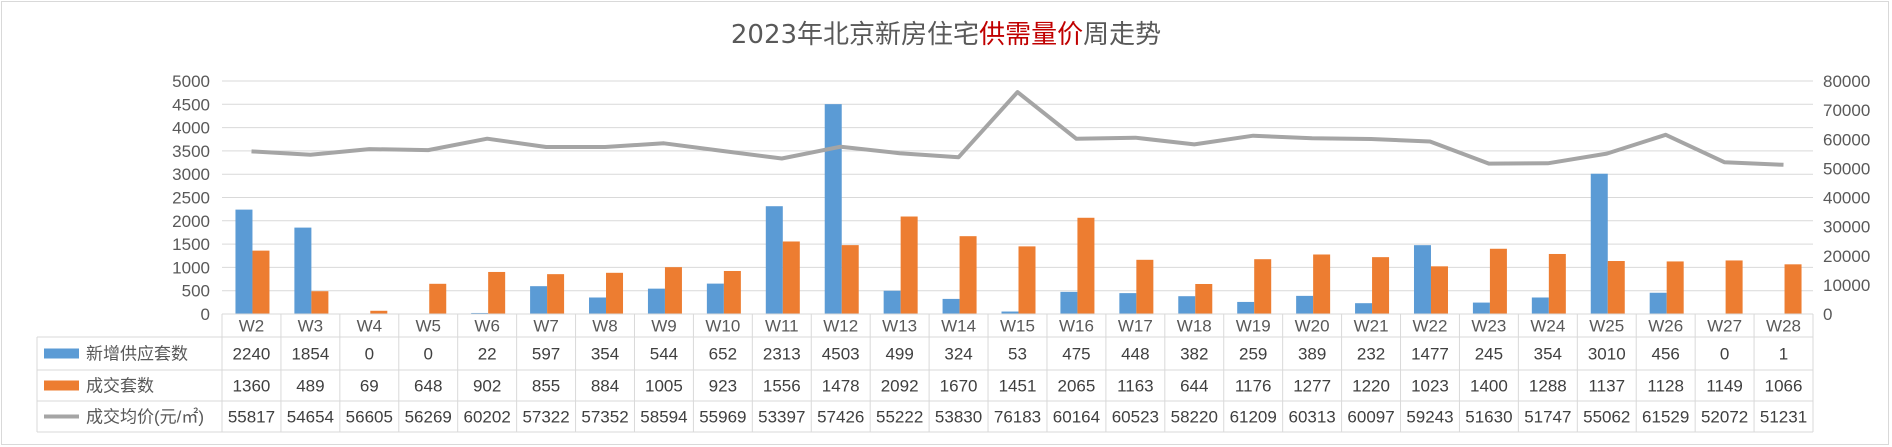 This screenshot has height=447, width=1892. Describe the element at coordinates (1827, 314) in the screenshot. I see `y-right-tick-label: 0` at that location.